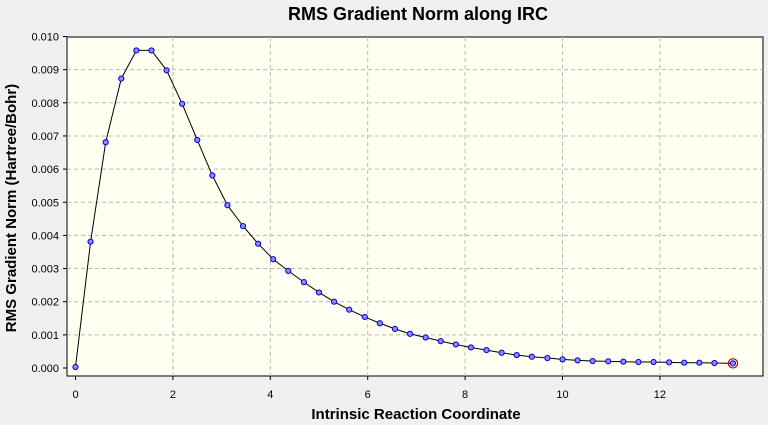 This screenshot has width=768, height=425. What do you see at coordinates (562, 395) in the screenshot?
I see `x-tick-label: 10` at bounding box center [562, 395].